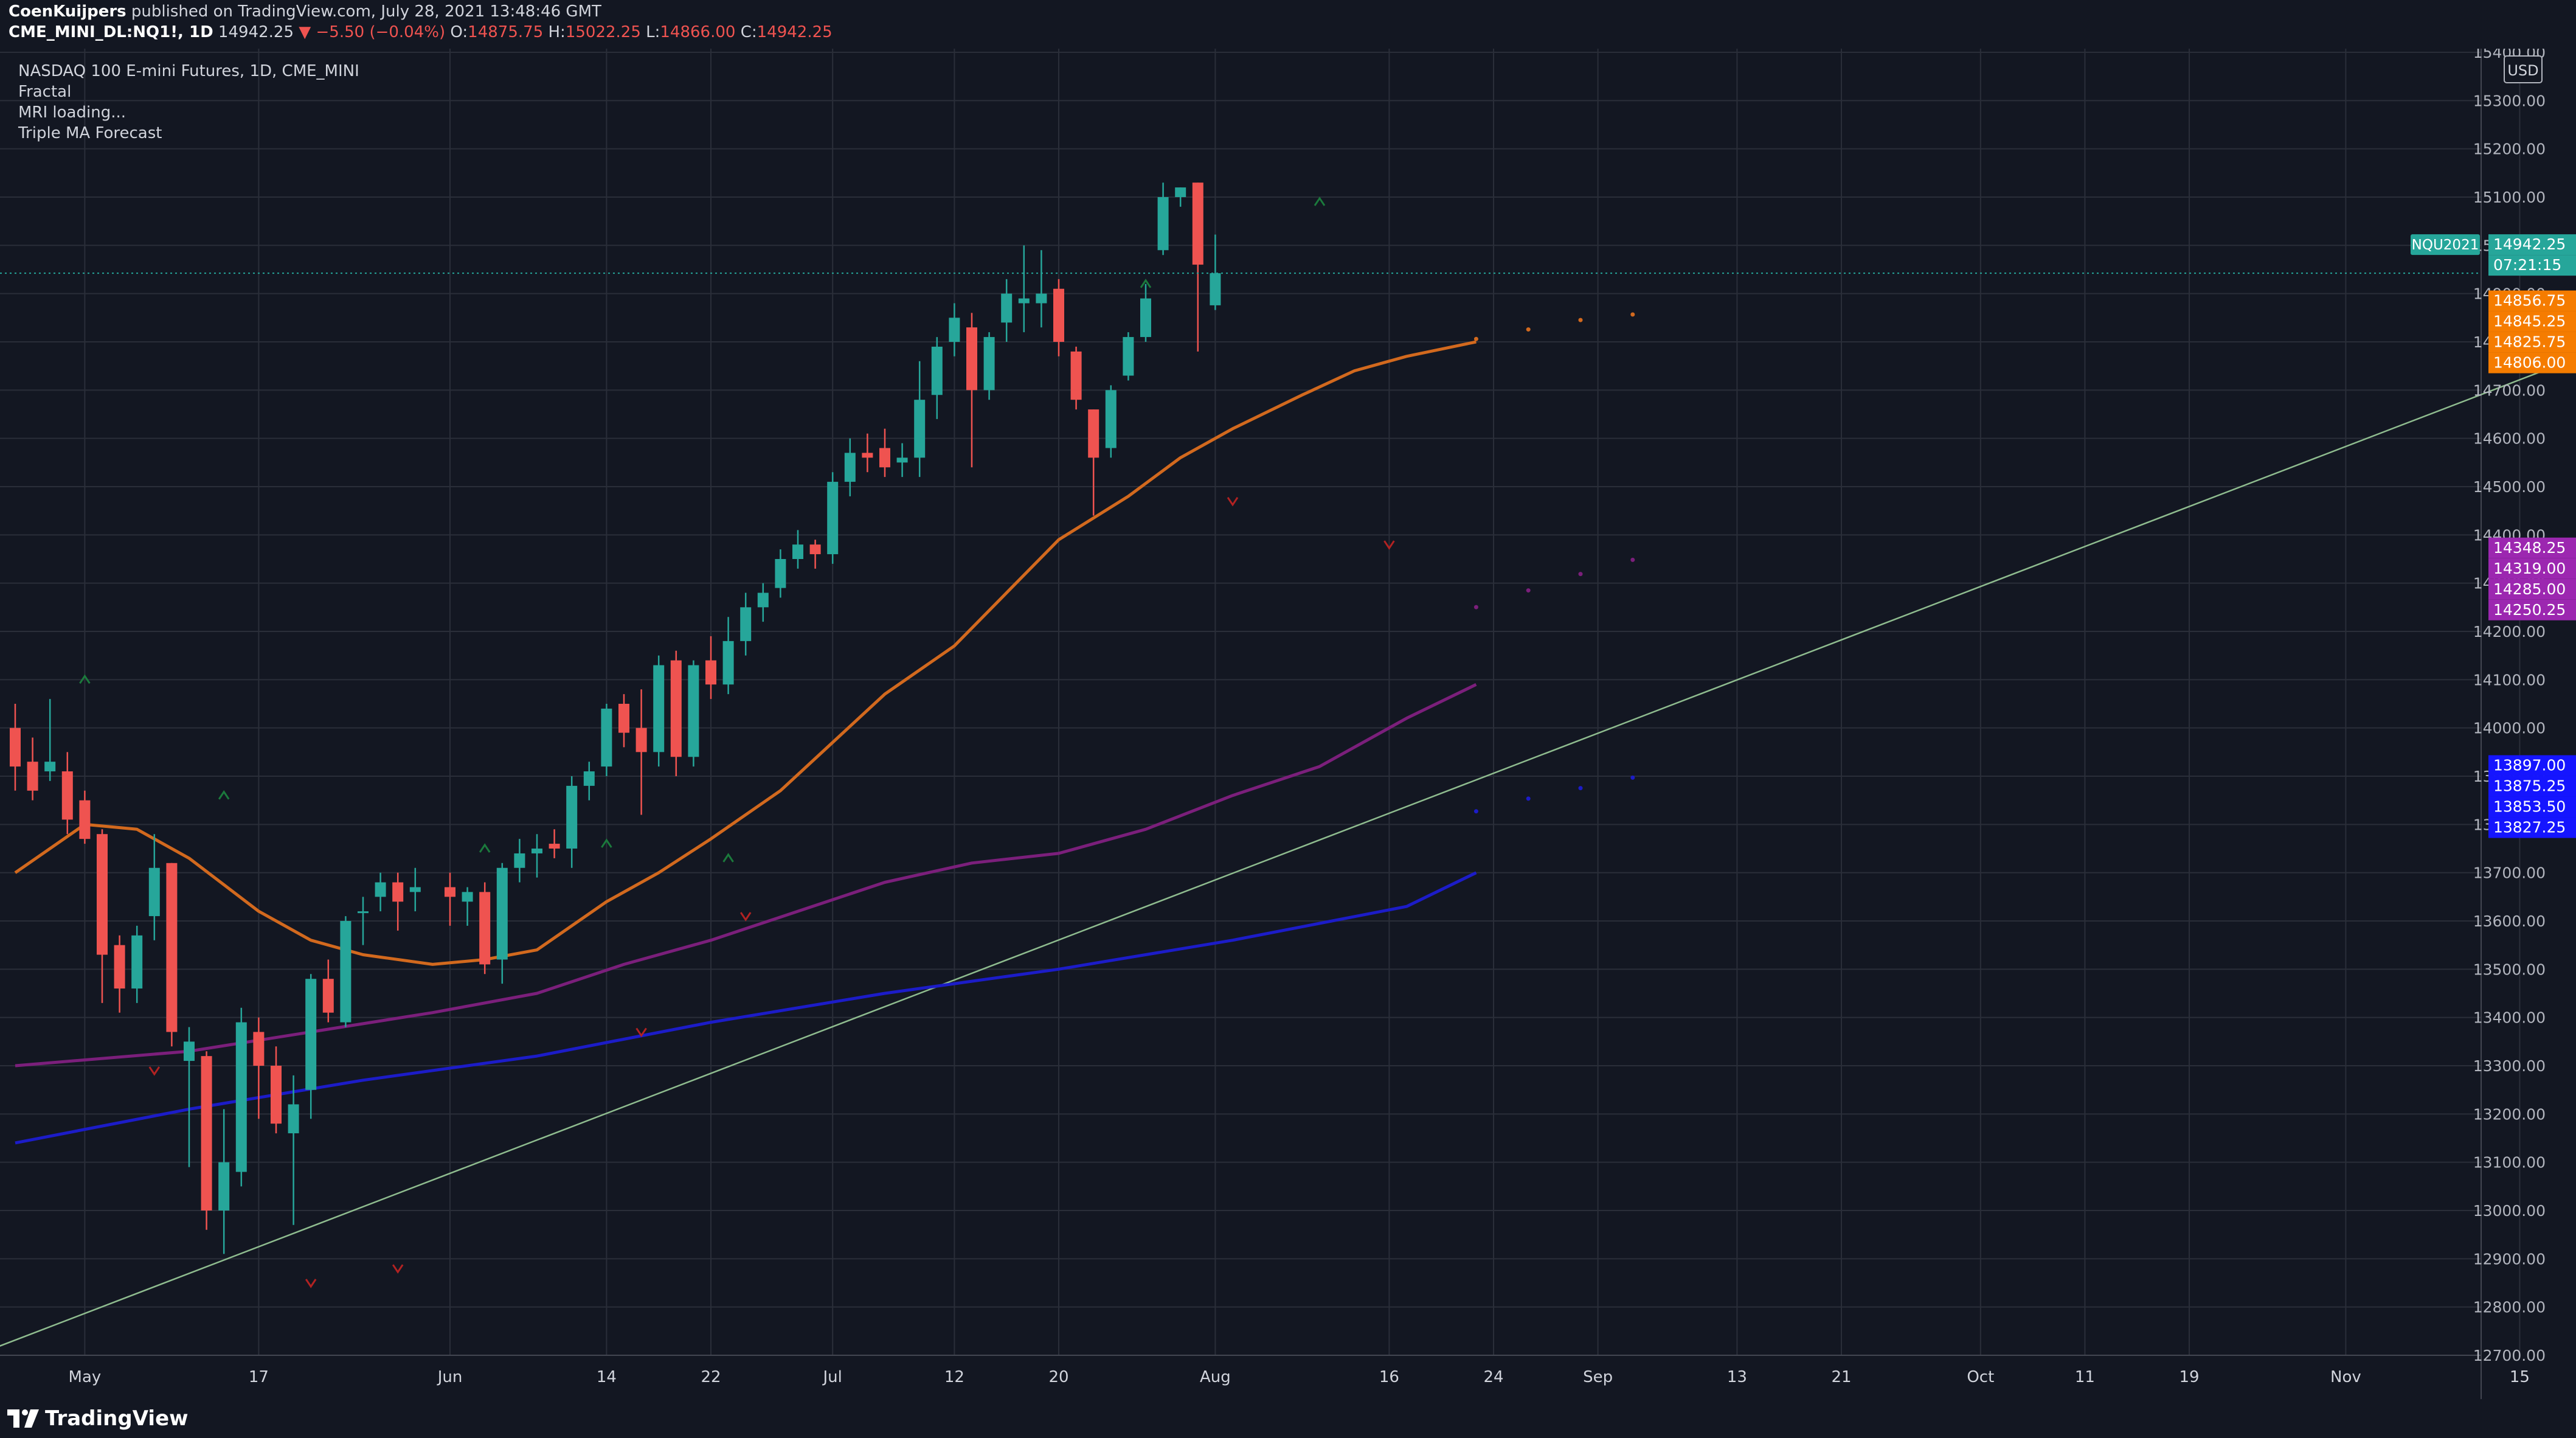 This screenshot has width=2576, height=1438. I want to click on x-tick-label: Sep, so click(1598, 1377).